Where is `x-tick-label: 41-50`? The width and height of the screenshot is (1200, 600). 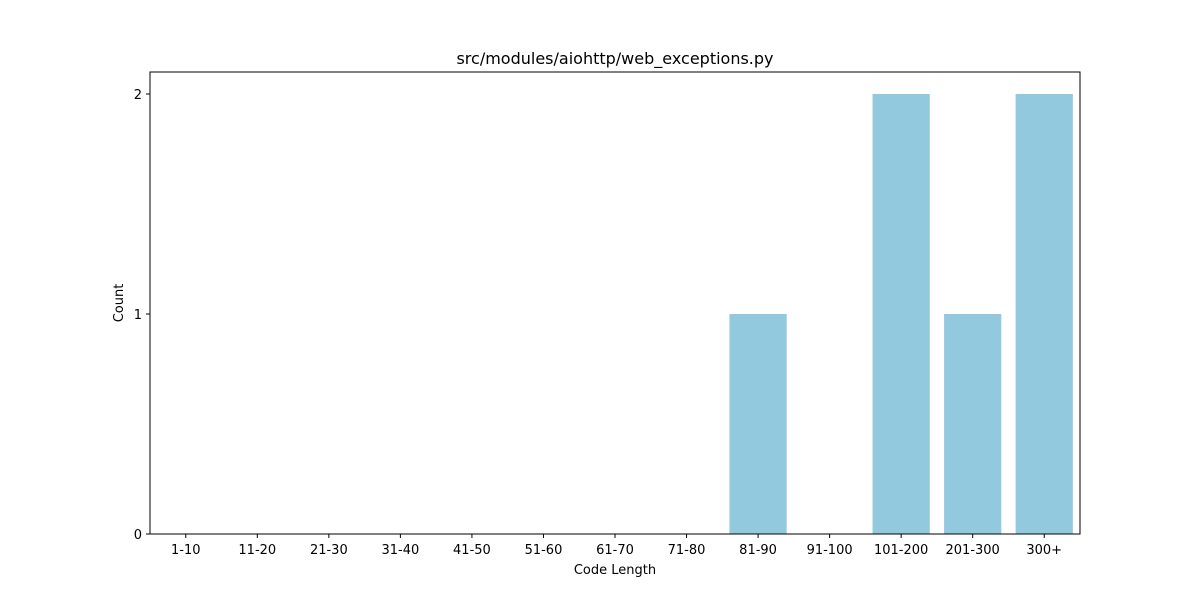
x-tick-label: 41-50 is located at coordinates (472, 550).